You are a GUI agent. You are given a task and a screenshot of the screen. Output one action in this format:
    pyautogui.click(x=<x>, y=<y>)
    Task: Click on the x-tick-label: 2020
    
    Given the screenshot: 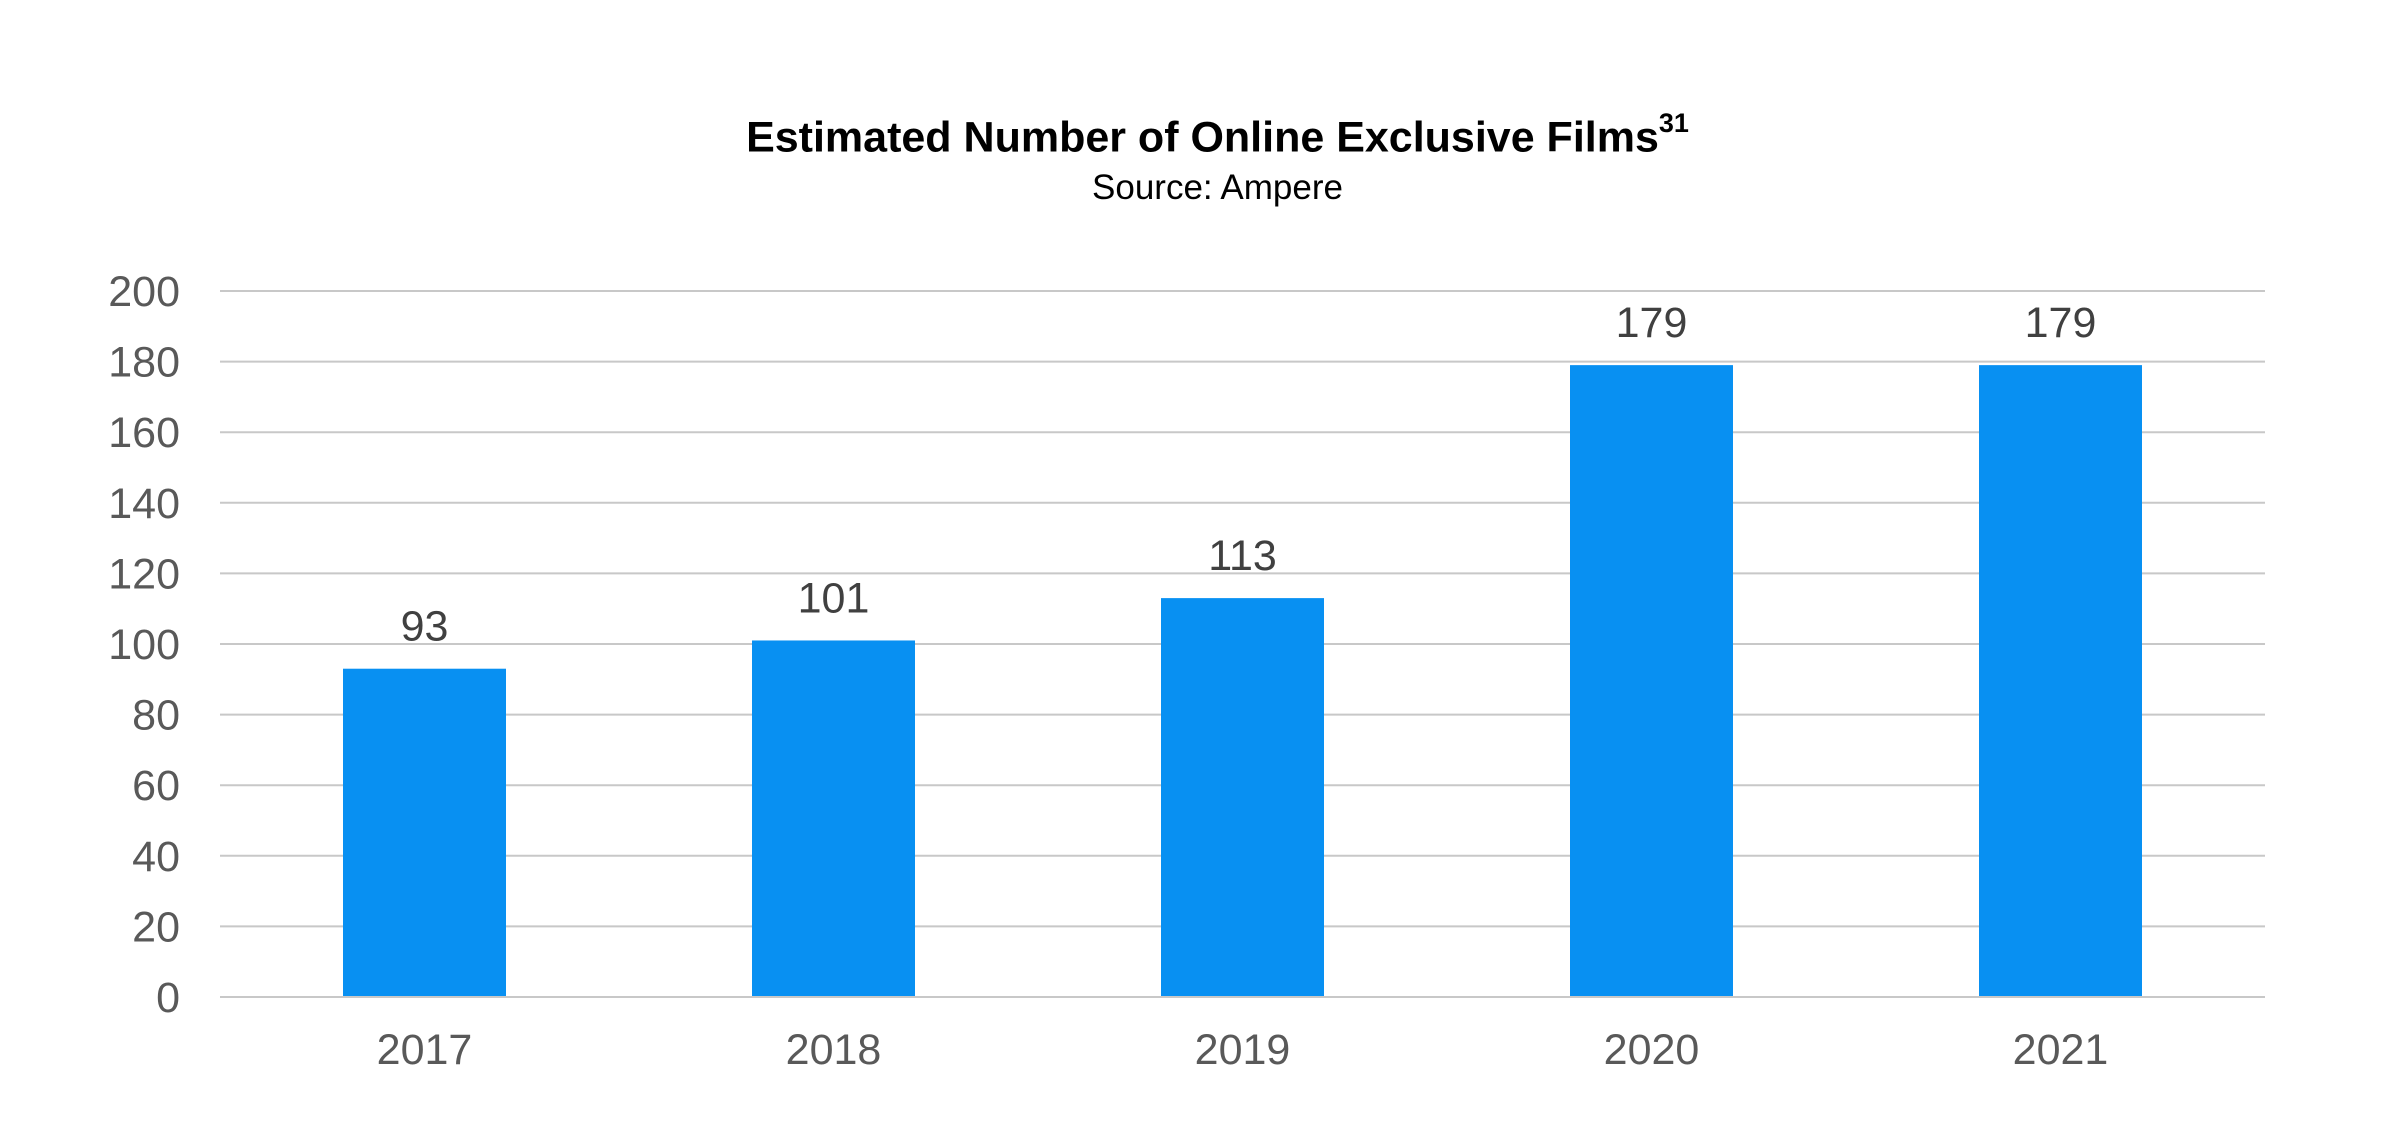 What is the action you would take?
    pyautogui.click(x=1652, y=1050)
    